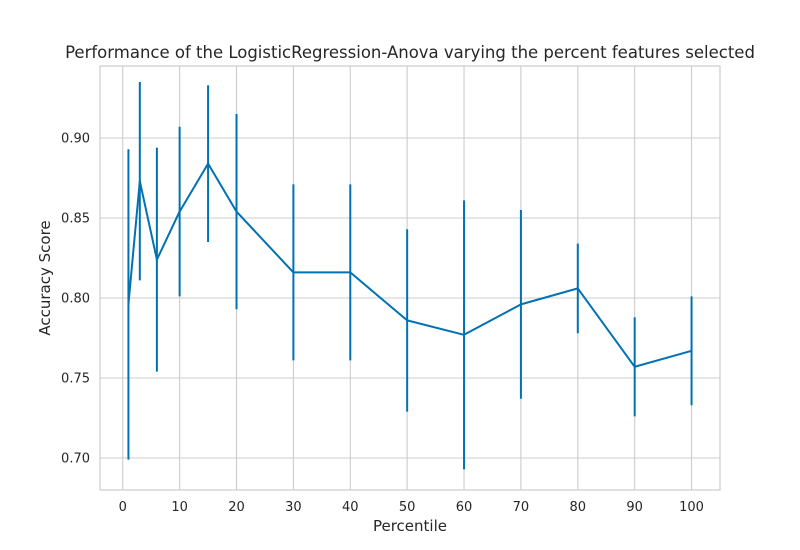  Describe the element at coordinates (75, 139) in the screenshot. I see `y-tick-label: 0.90` at that location.